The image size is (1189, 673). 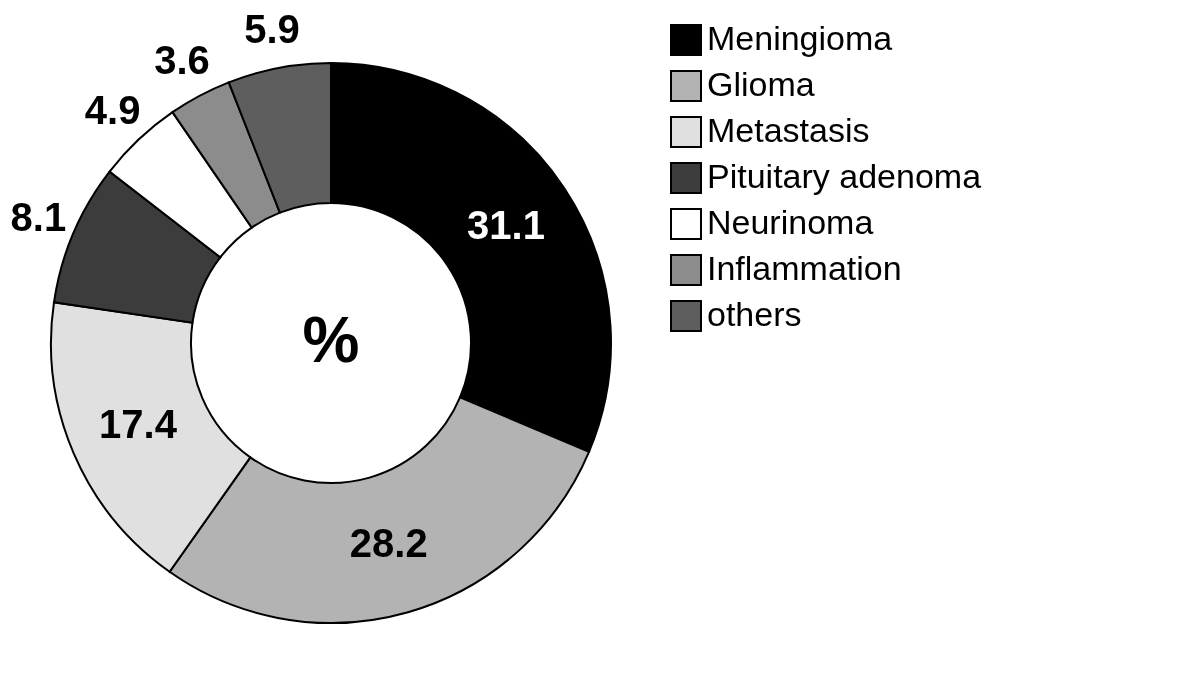 I want to click on legend-label: Metastasis, so click(x=788, y=130).